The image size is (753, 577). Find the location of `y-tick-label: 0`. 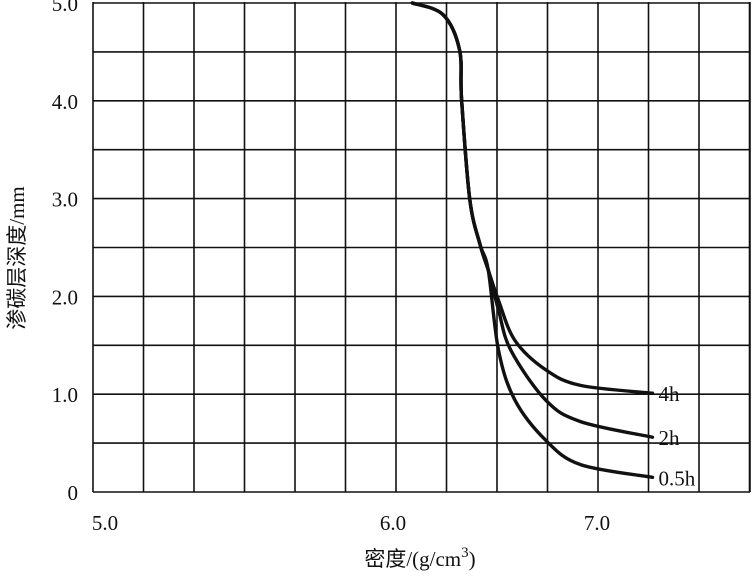

y-tick-label: 0 is located at coordinates (73, 493).